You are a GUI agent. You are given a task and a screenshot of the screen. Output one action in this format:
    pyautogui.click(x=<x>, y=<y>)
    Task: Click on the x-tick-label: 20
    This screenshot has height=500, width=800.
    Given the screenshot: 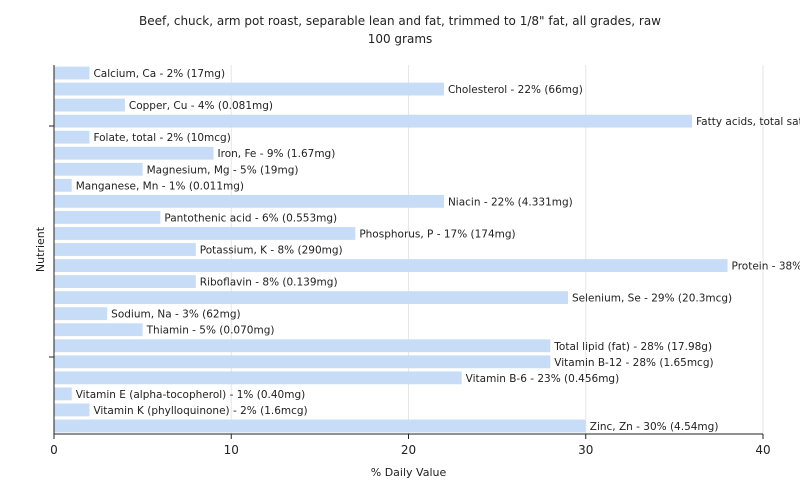 What is the action you would take?
    pyautogui.click(x=408, y=450)
    